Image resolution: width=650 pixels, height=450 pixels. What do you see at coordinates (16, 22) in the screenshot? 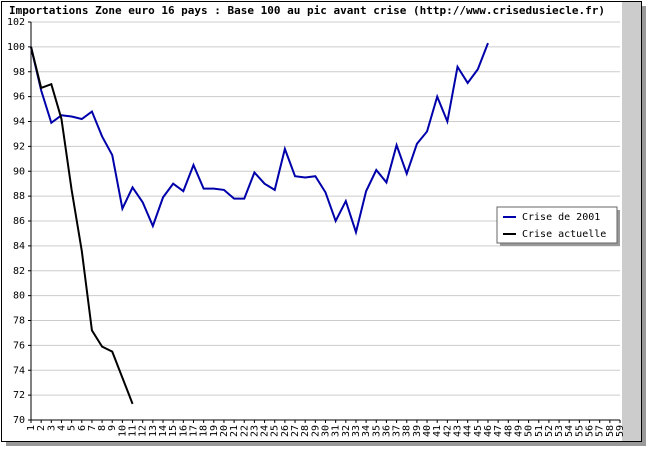
I see `y-tick-label: 102` at bounding box center [16, 22].